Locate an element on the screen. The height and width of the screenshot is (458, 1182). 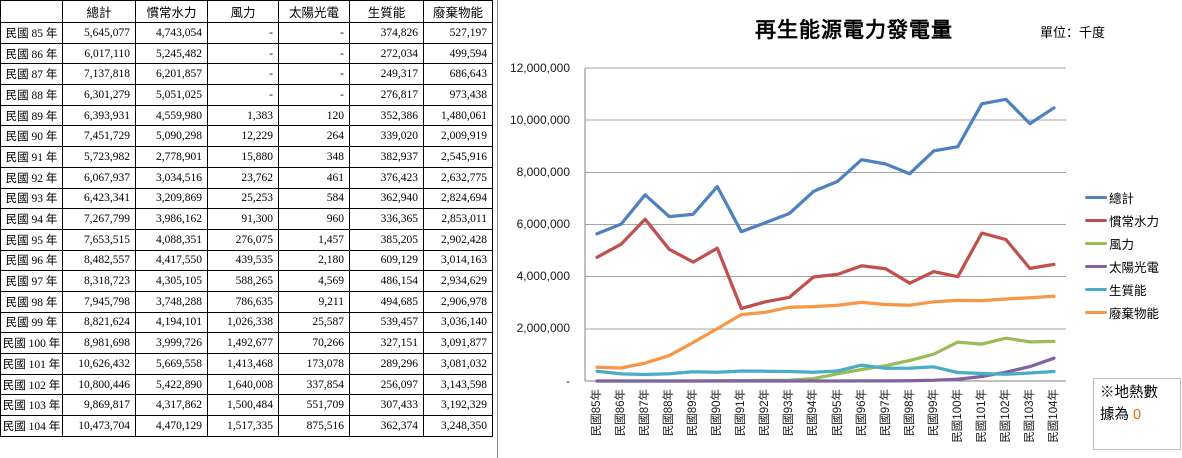
year-cell: 民國 94 年 is located at coordinates (31, 219).